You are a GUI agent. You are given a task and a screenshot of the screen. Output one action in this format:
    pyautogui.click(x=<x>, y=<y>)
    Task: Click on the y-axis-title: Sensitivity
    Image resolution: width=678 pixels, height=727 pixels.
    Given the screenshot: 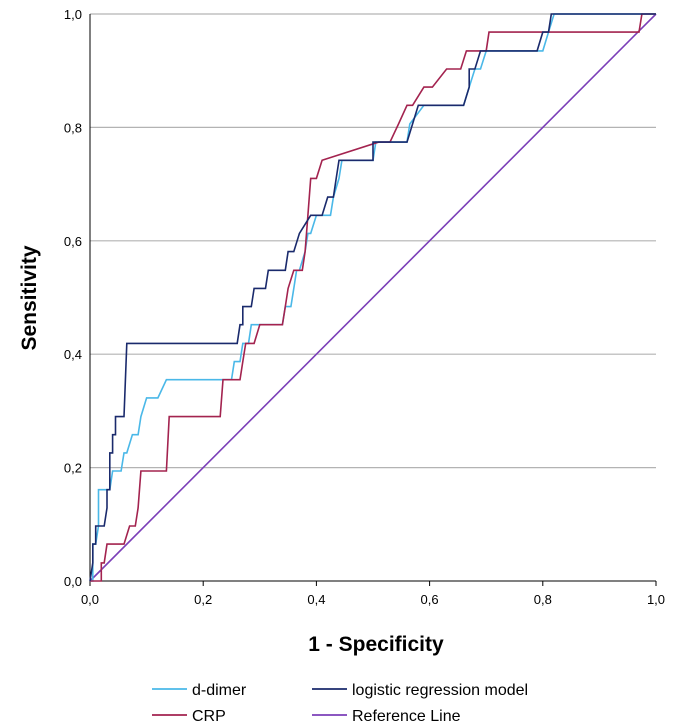 What is the action you would take?
    pyautogui.click(x=29, y=297)
    